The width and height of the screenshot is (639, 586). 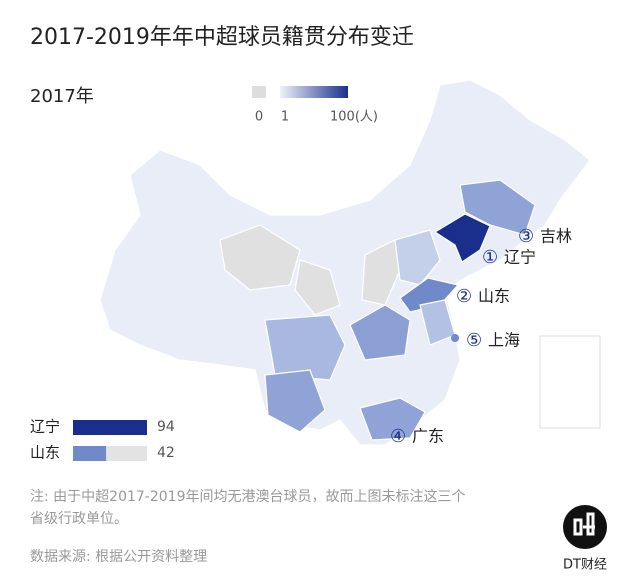 What do you see at coordinates (166, 427) in the screenshot?
I see `bar-value: 94` at bounding box center [166, 427].